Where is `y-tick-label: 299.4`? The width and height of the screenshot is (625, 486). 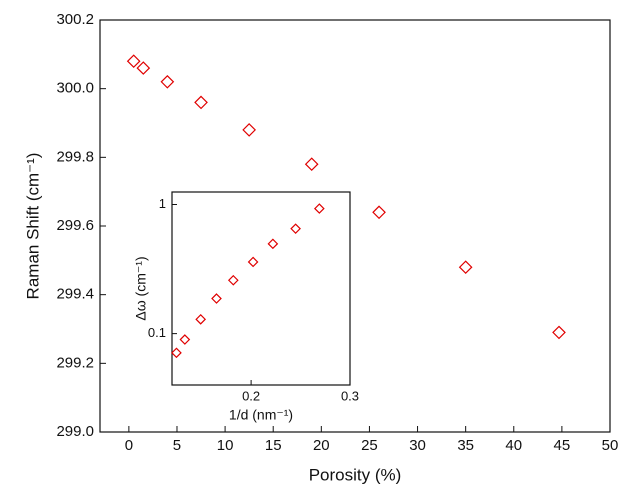 y-tick-label: 299.4 is located at coordinates (75, 294).